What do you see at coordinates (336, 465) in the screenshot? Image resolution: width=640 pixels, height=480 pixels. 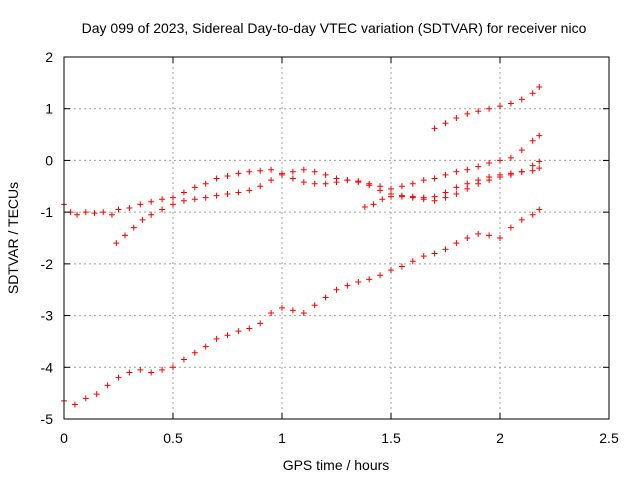 I see `x-axis-label: GPS time / hours` at bounding box center [336, 465].